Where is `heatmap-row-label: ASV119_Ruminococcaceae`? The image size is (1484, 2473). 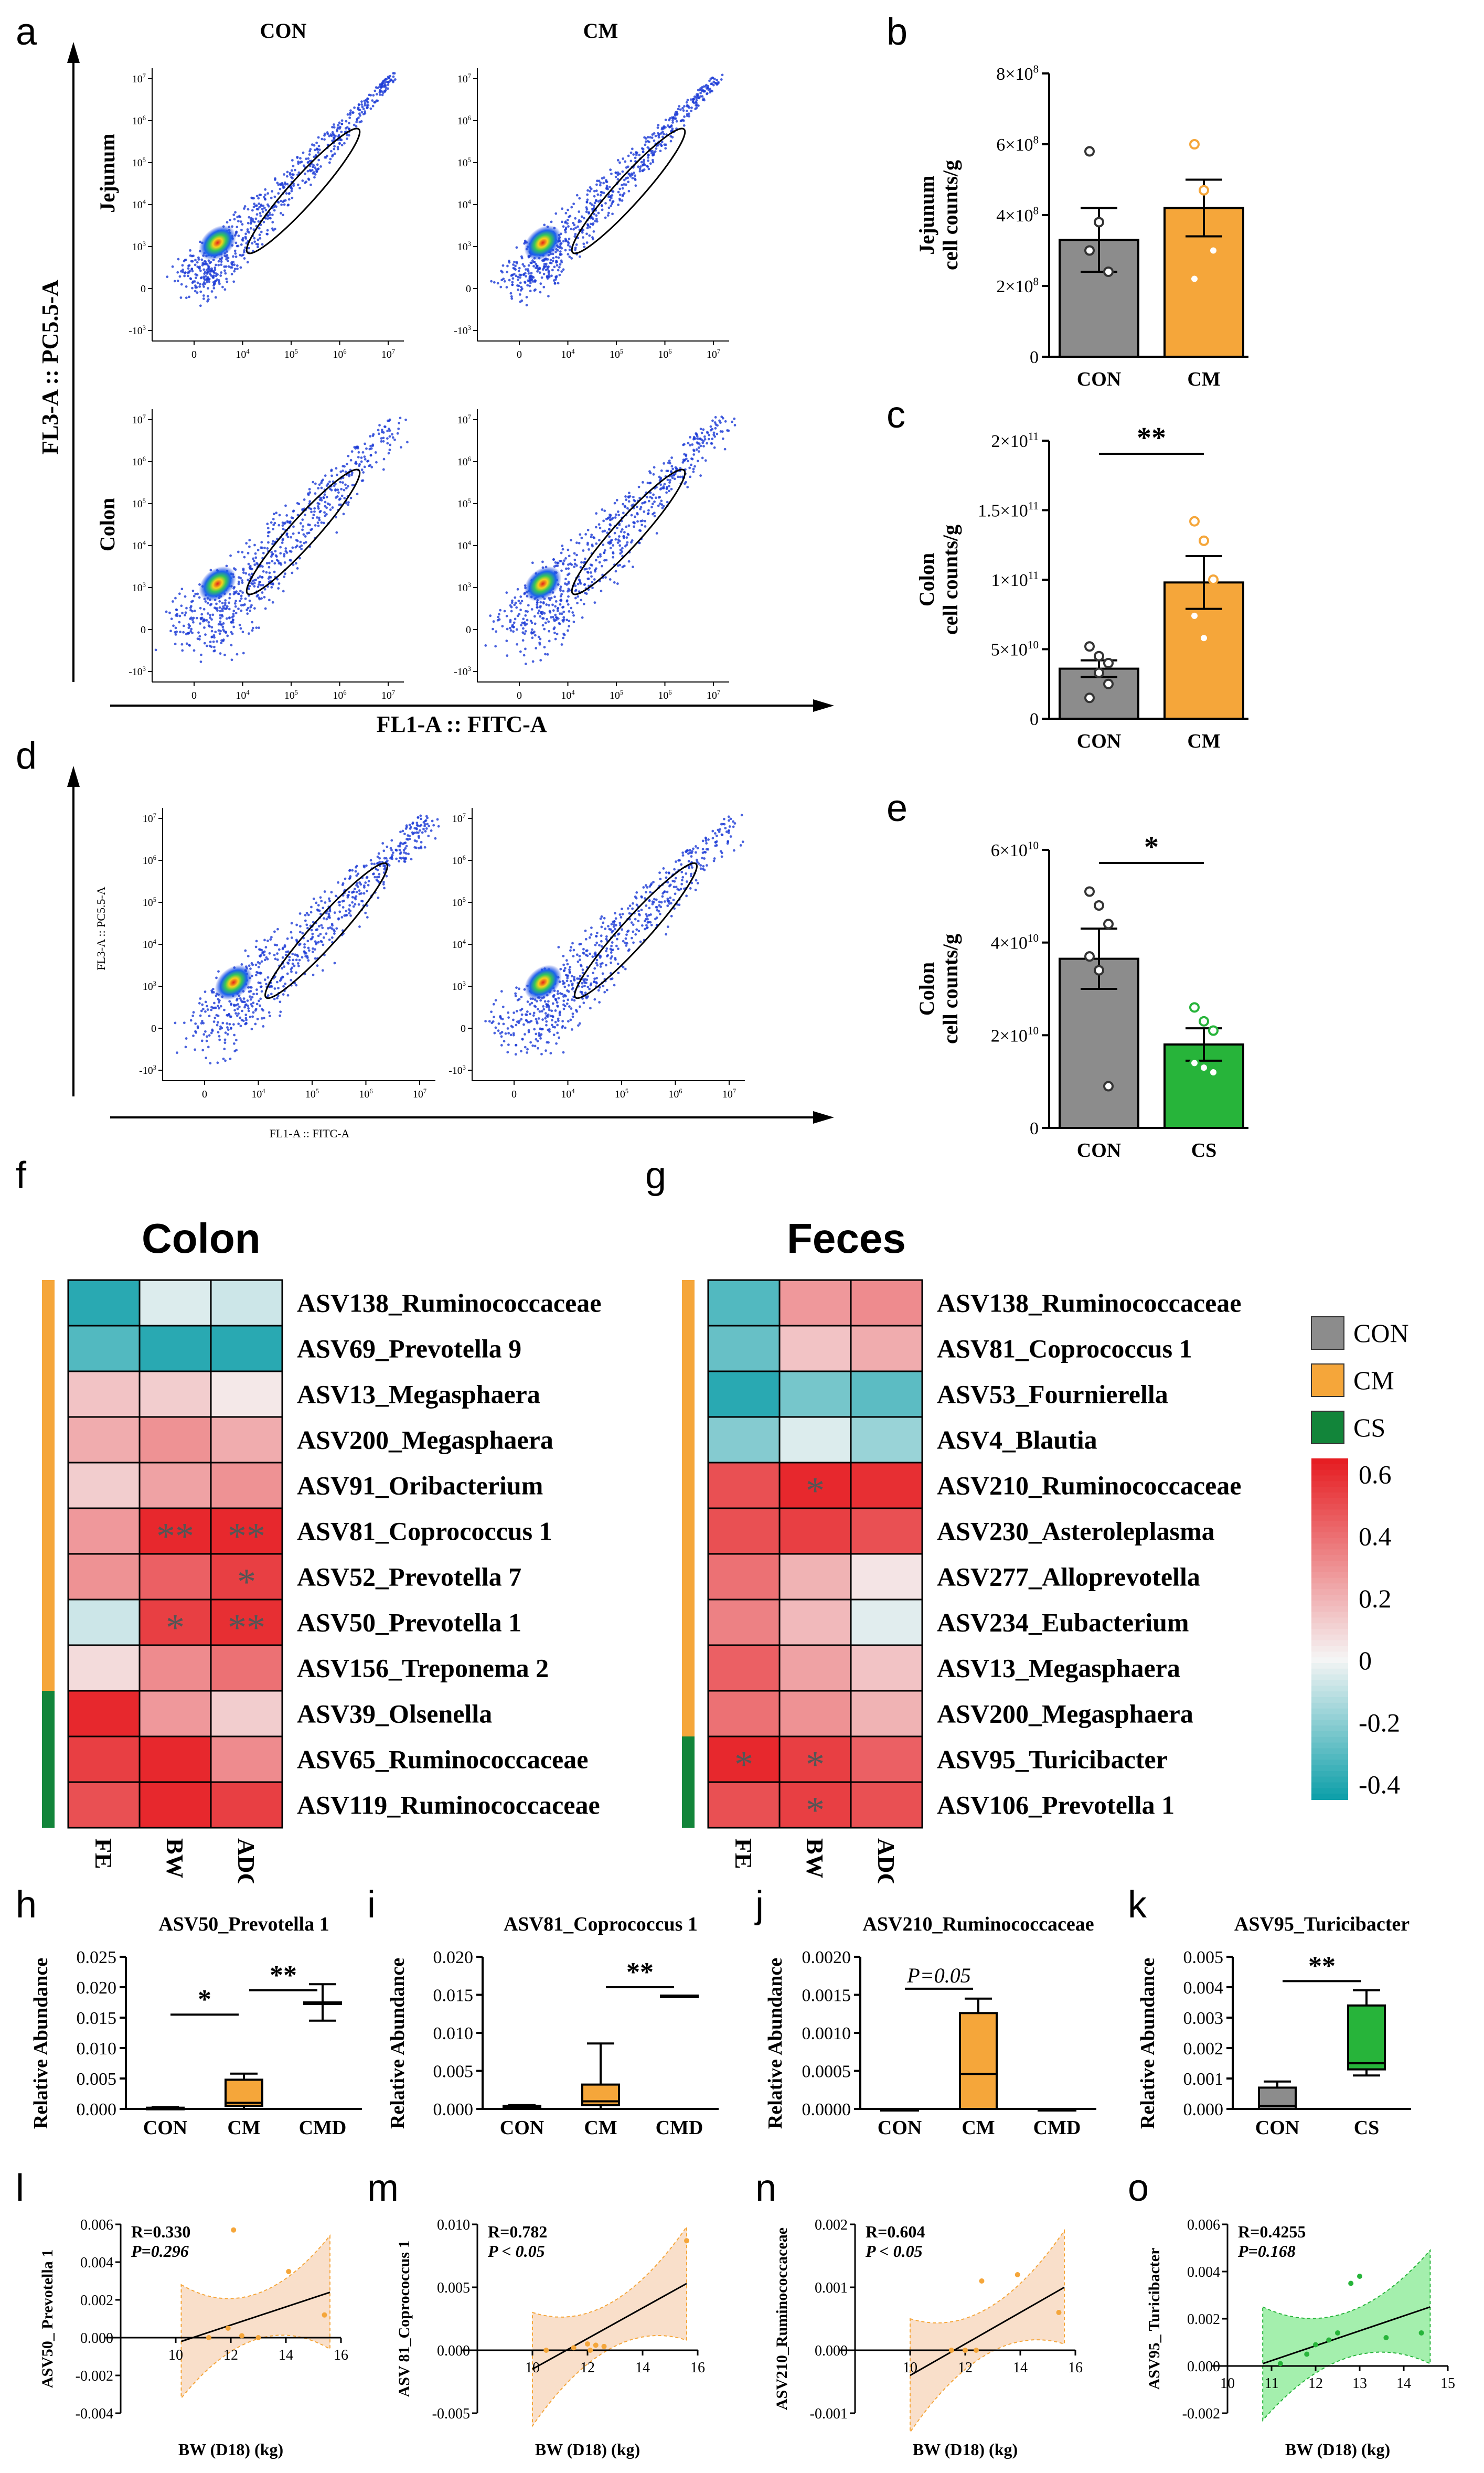 heatmap-row-label: ASV119_Ruminococcaceae is located at coordinates (448, 1805).